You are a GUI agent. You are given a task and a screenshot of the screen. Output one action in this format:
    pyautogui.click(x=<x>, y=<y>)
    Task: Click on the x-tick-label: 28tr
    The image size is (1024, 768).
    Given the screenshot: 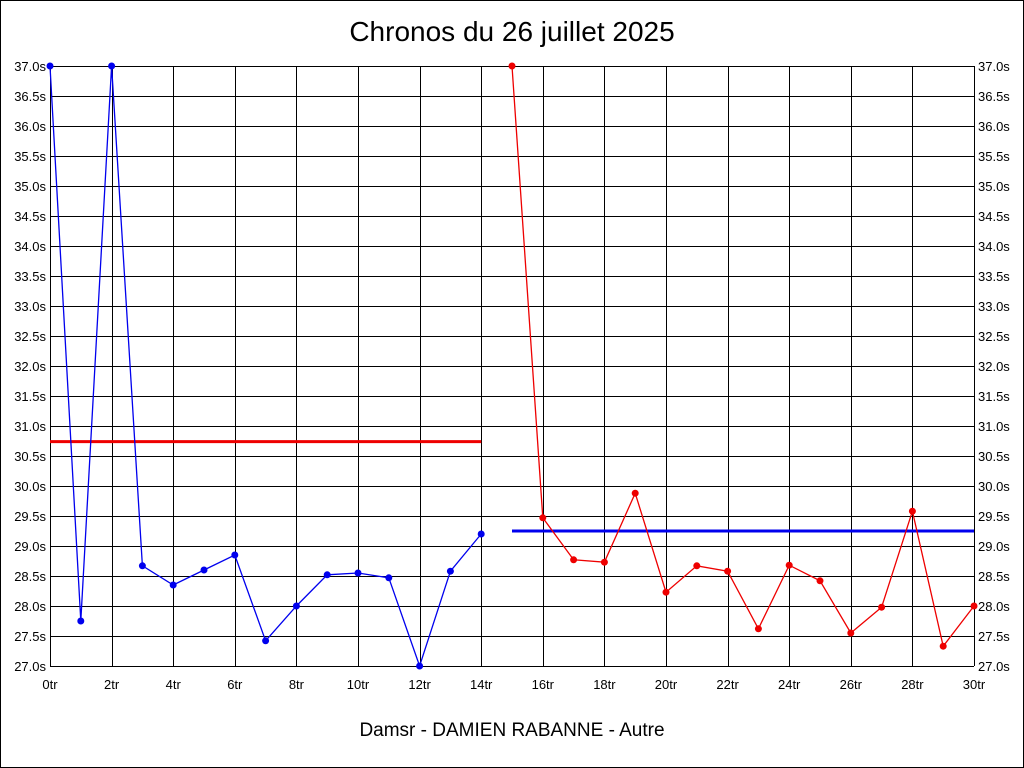 What is the action you would take?
    pyautogui.click(x=912, y=684)
    